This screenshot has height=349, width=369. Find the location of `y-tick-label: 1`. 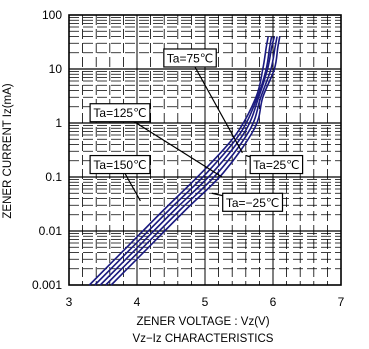

y-tick-label: 1 is located at coordinates (58, 123).